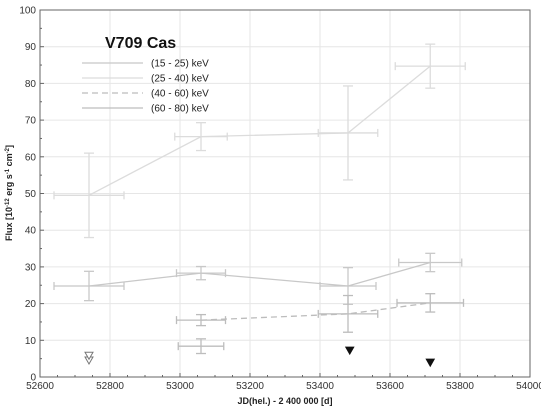 This screenshot has width=541, height=409. Describe the element at coordinates (180, 94) in the screenshot. I see `legend-label: (40 - 60) keV` at that location.